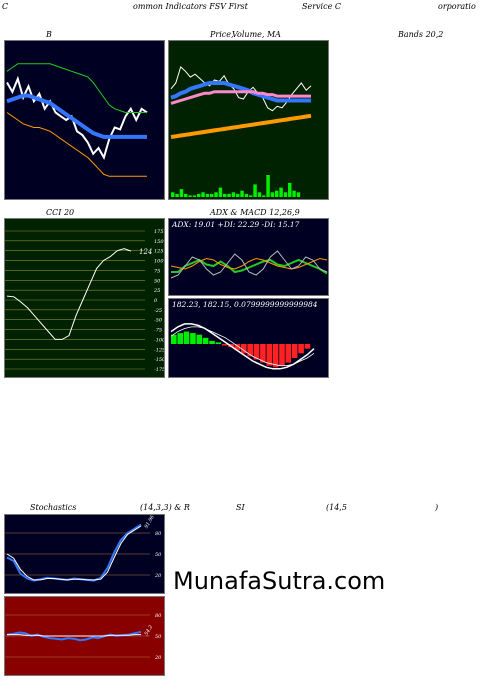  Describe the element at coordinates (255, 212) in the screenshot. I see `label-adx-macd: ADX & MACD 12,26,9` at that location.